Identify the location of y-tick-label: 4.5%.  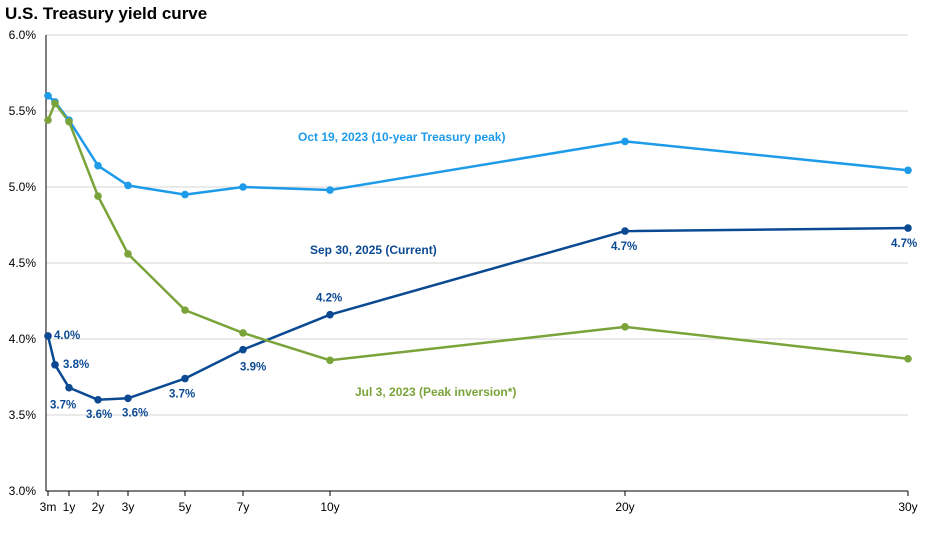
(23, 263).